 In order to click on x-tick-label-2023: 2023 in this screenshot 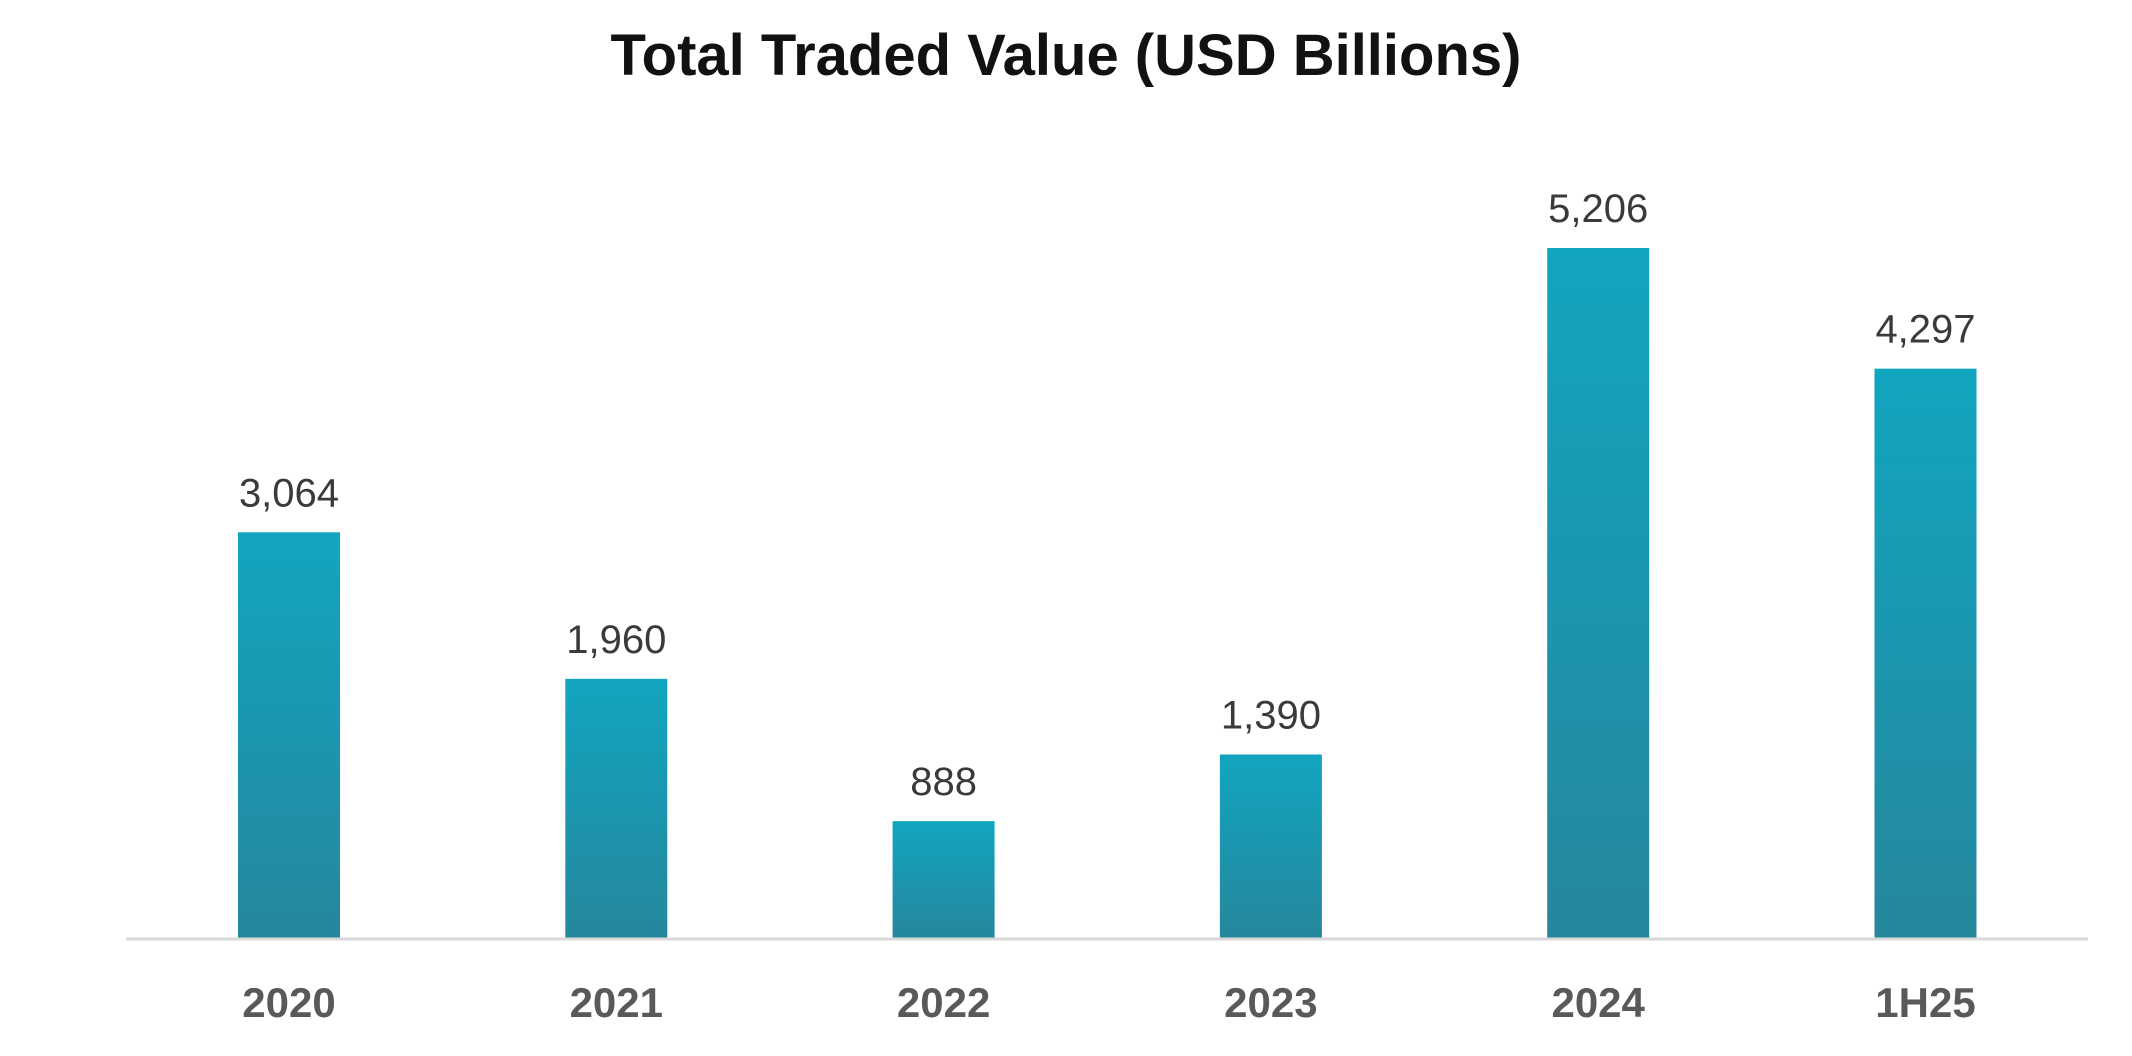, I will do `click(1270, 1002)`.